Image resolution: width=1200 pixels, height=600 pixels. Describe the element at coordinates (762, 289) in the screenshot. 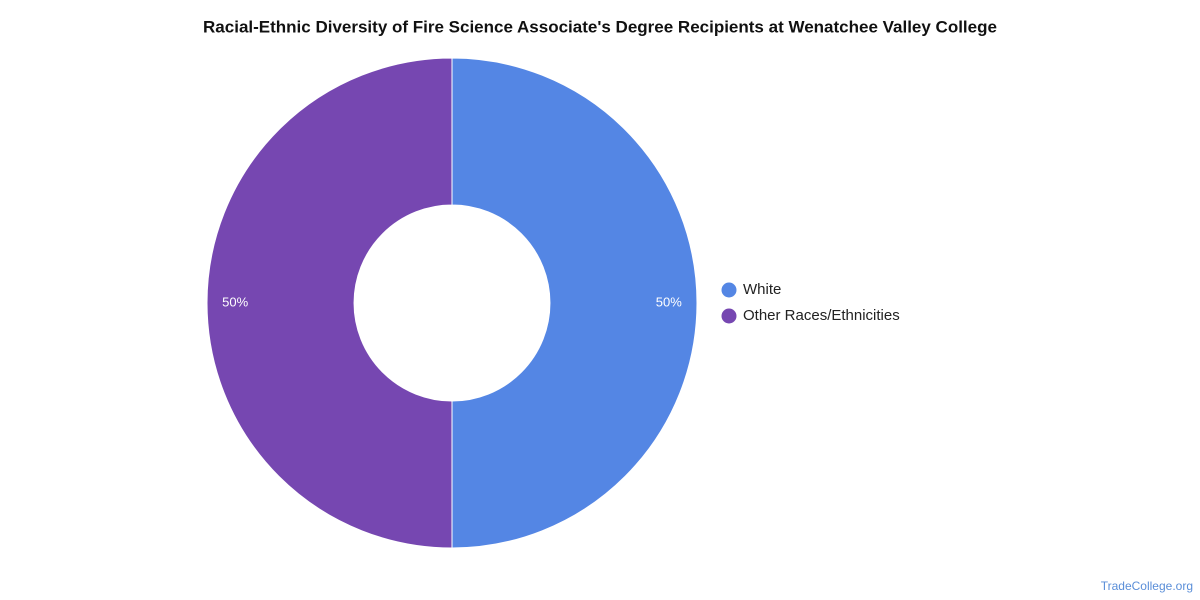

I see `legend-label: White` at that location.